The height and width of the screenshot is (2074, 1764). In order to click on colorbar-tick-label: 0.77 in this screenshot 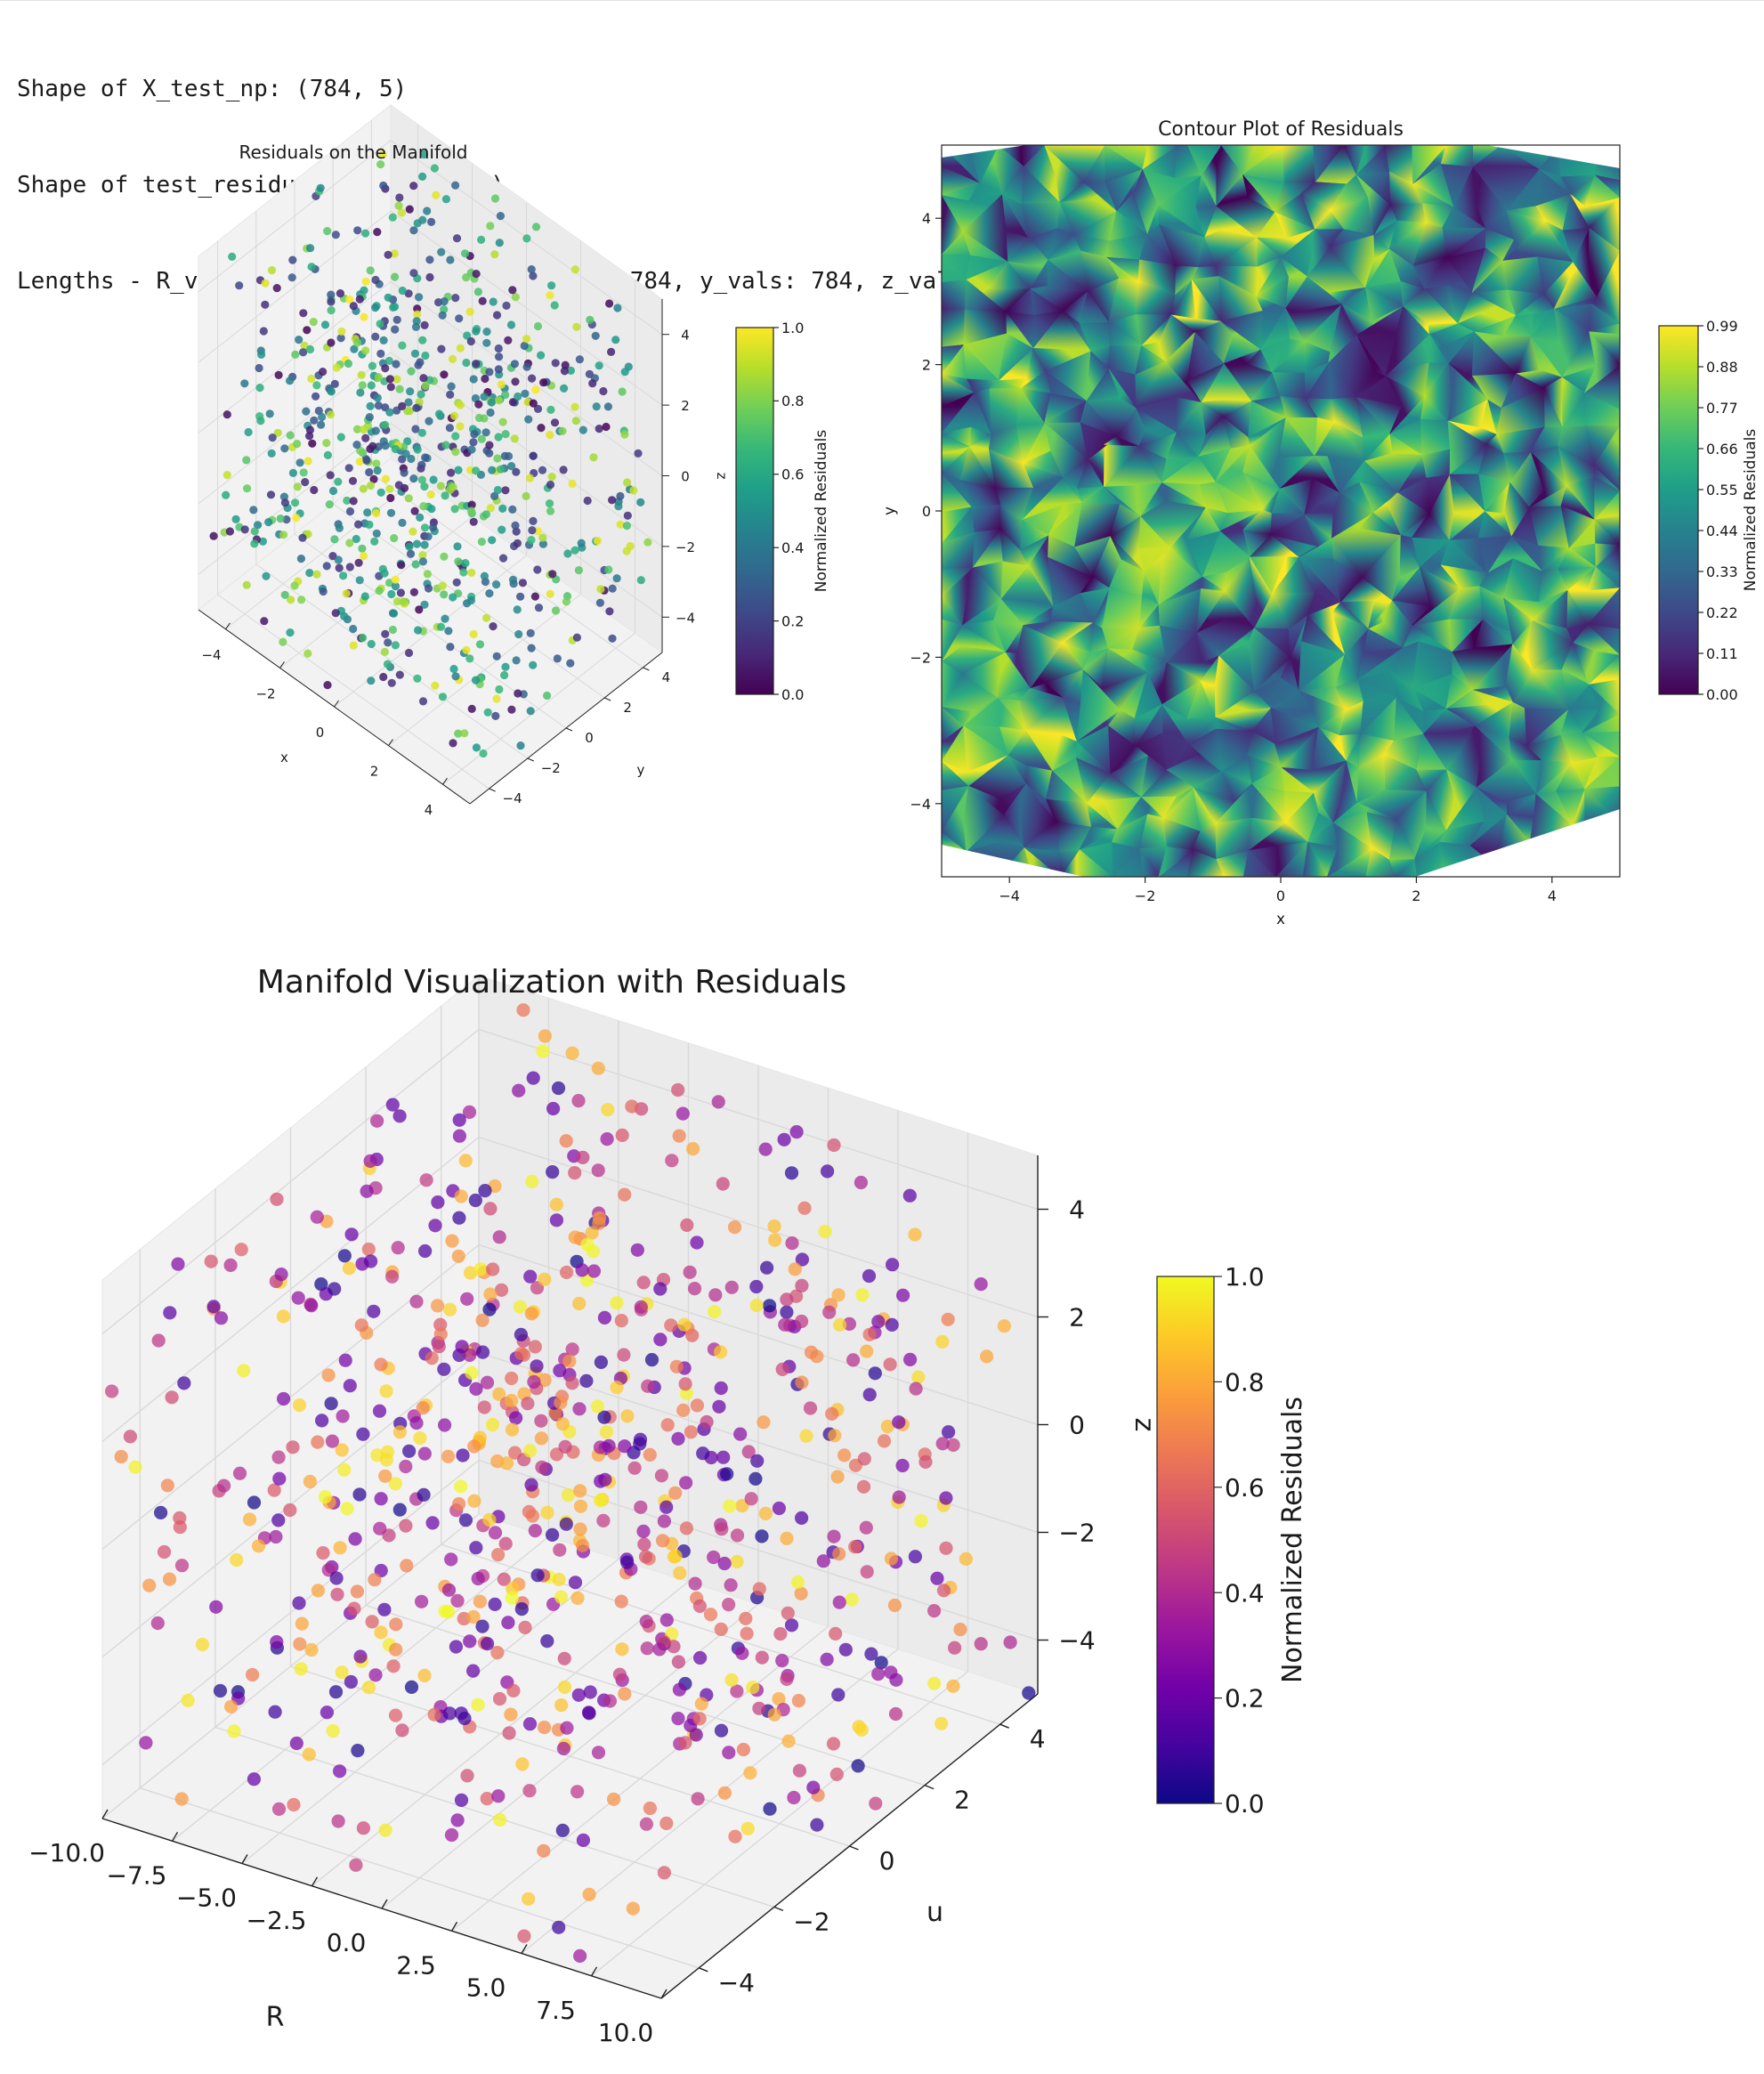, I will do `click(1722, 408)`.